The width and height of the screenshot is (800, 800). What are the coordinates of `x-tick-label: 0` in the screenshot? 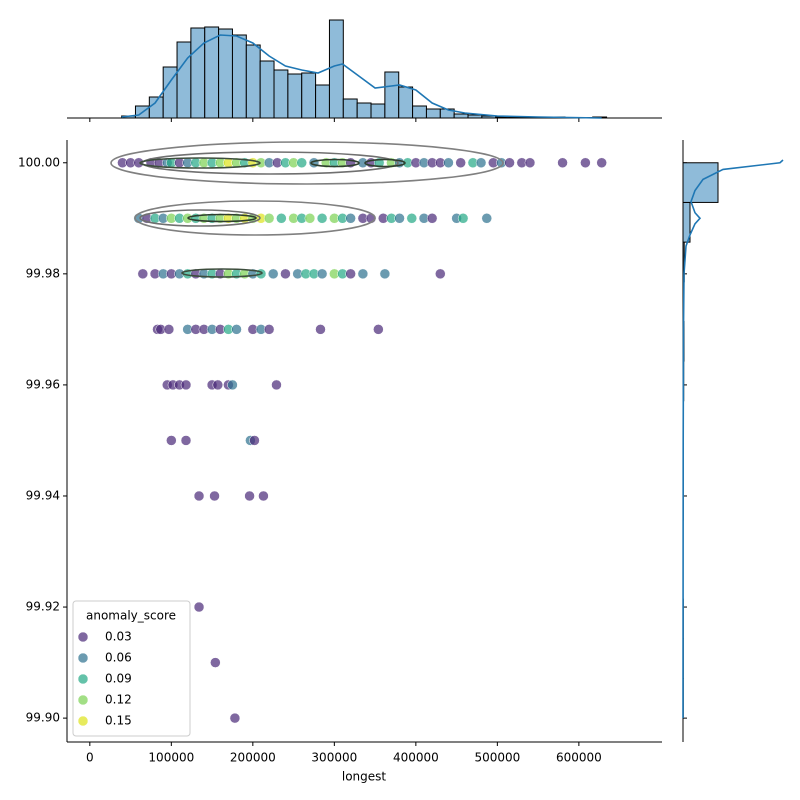 It's located at (90, 758).